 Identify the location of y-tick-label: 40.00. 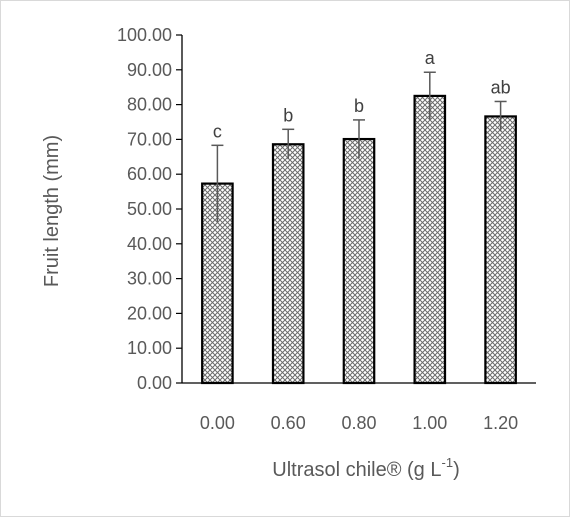
(149, 244).